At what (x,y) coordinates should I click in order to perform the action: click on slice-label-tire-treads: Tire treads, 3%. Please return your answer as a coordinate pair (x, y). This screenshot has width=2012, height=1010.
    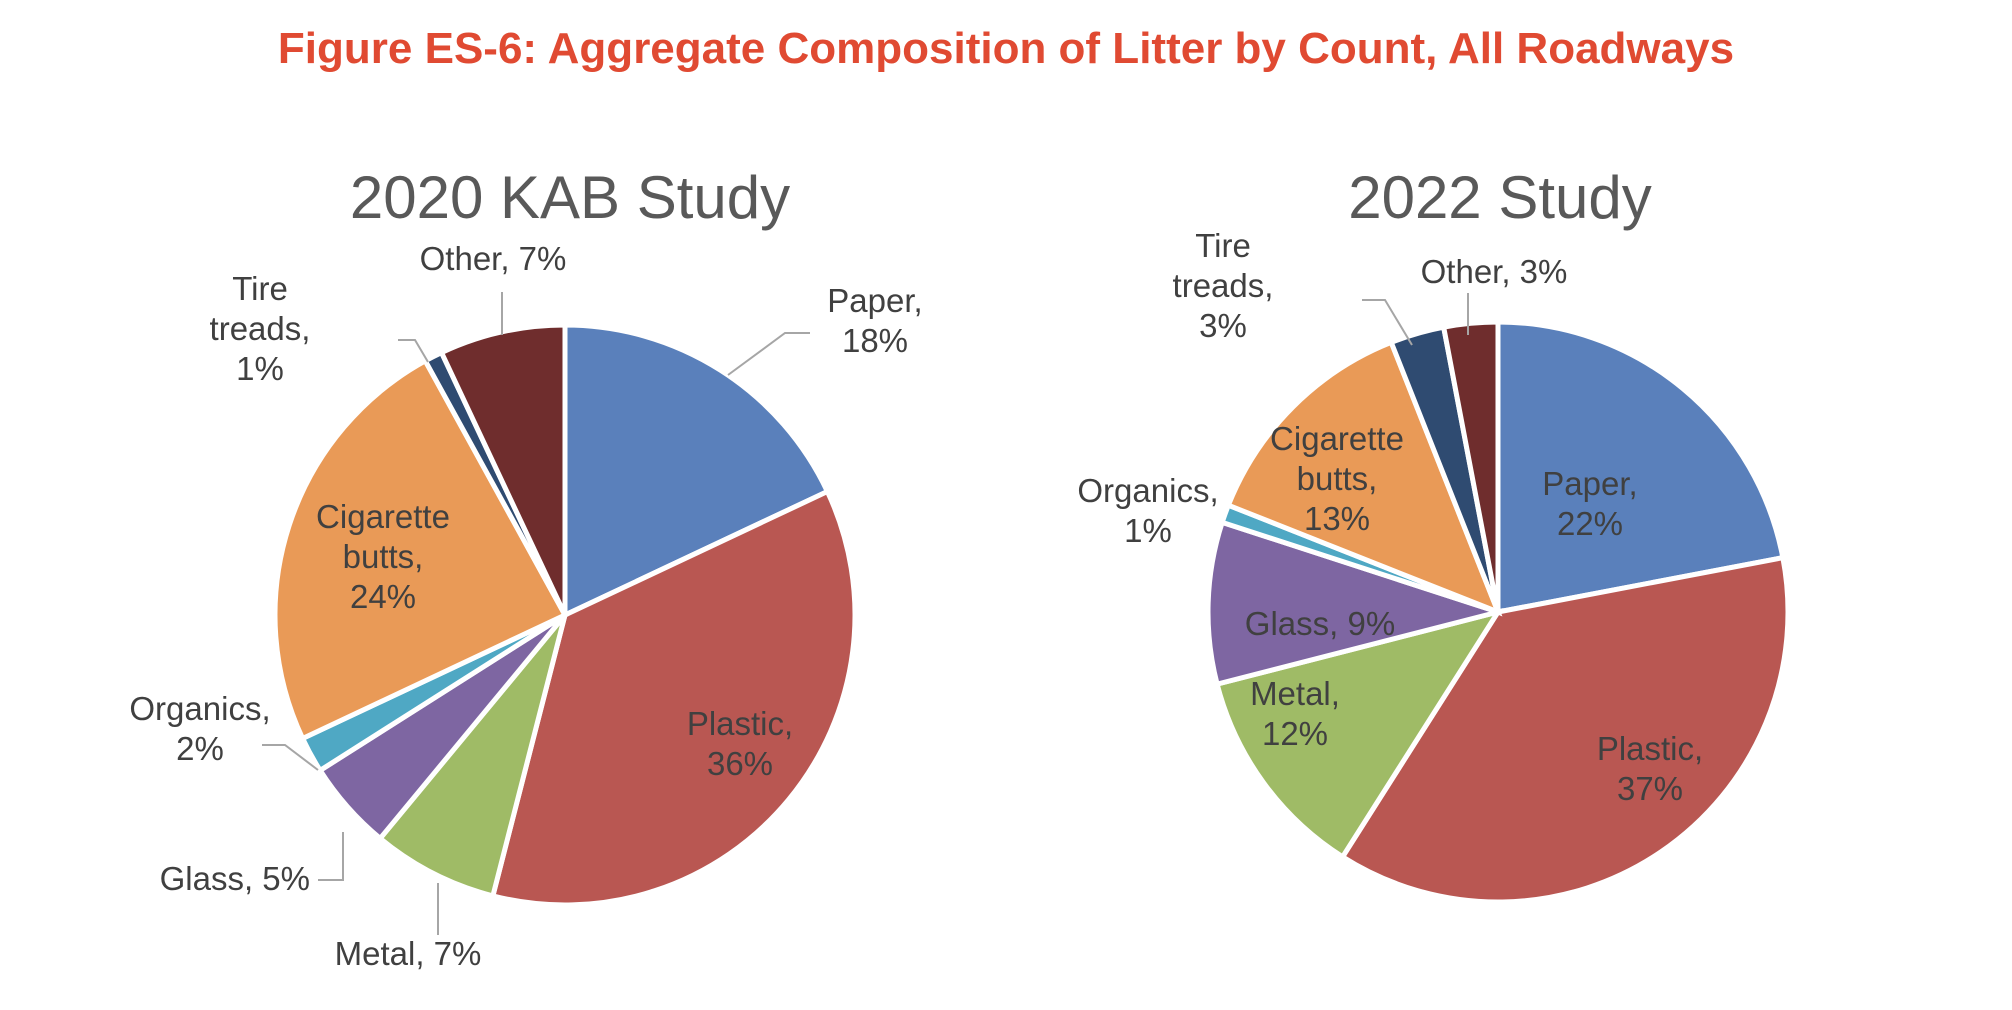
    Looking at the image, I should click on (1223, 285).